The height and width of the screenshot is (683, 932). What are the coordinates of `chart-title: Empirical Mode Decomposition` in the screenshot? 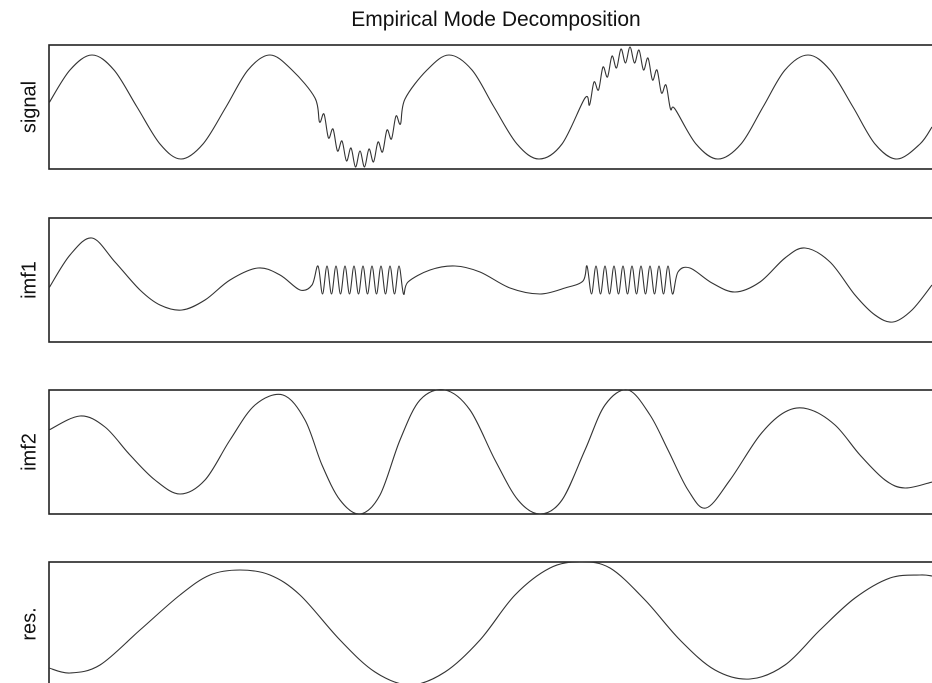 It's located at (495, 19).